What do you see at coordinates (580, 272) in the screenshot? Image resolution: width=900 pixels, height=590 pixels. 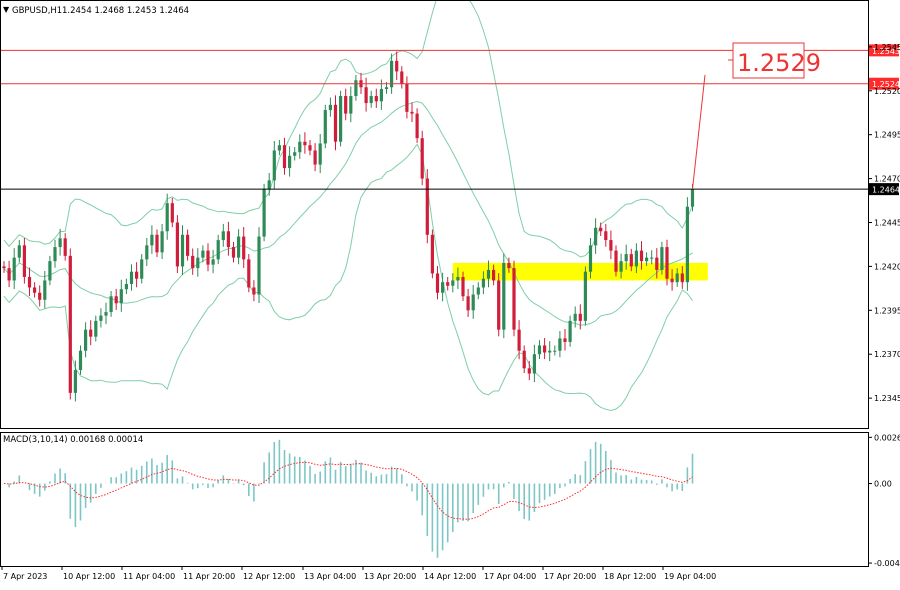 I see `support-zone` at bounding box center [580, 272].